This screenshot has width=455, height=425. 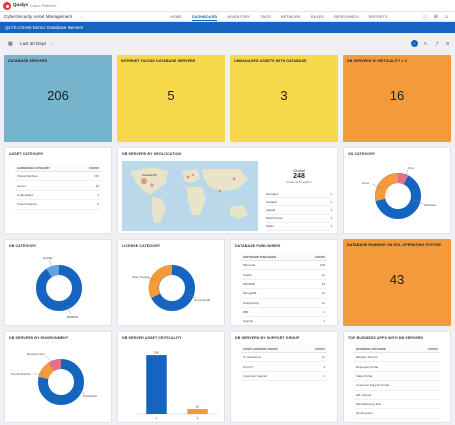 What do you see at coordinates (397, 367) in the screenshot?
I see `table-row: Employee Portal` at bounding box center [397, 367].